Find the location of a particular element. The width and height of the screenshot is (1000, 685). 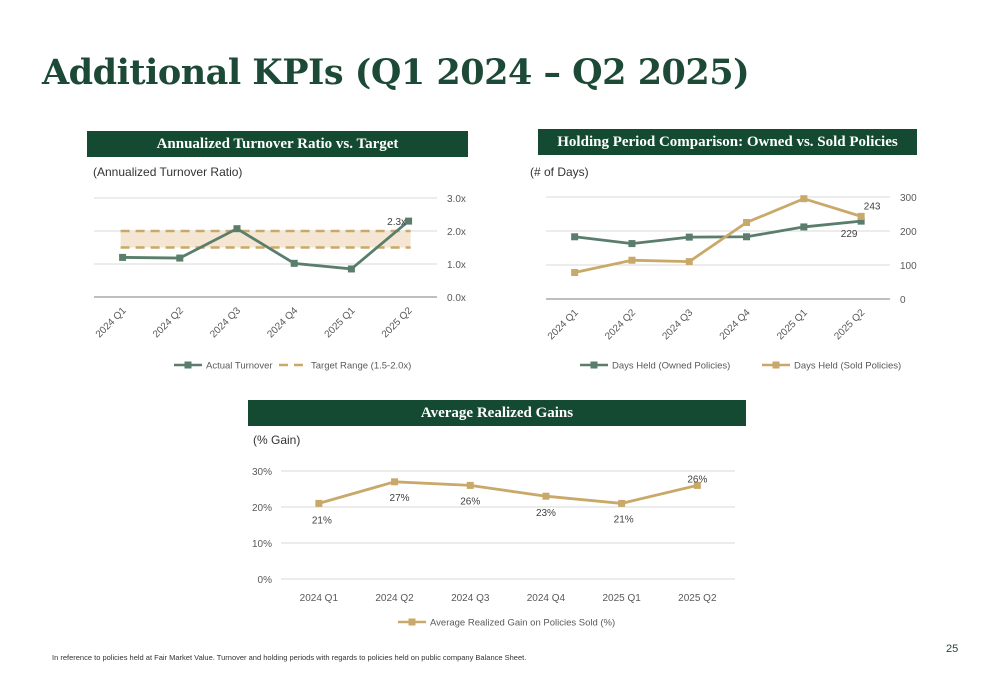

turnover-chart-header: Annualized Turnover Ratio vs. Target is located at coordinates (277, 144).